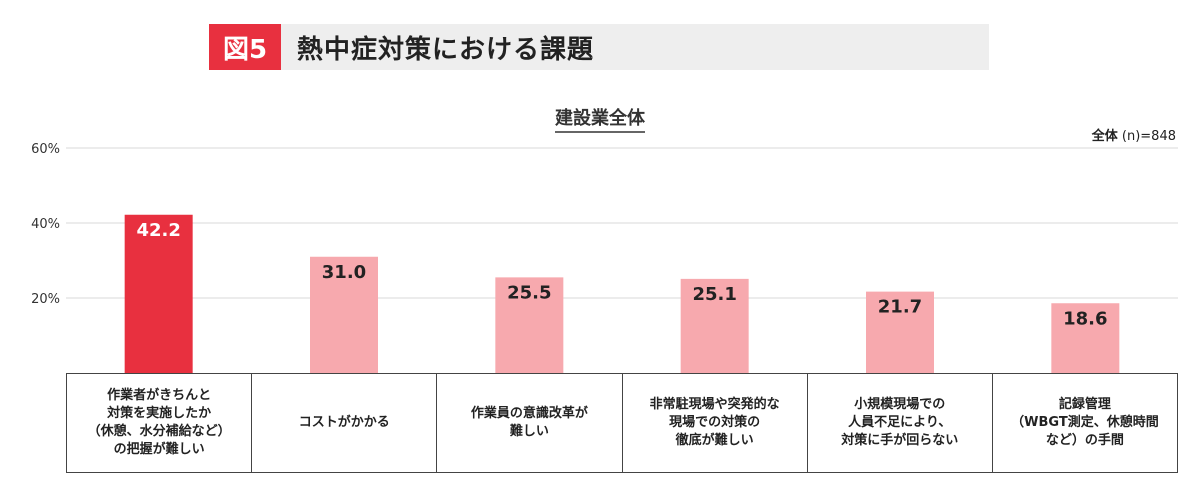 The height and width of the screenshot is (499, 1200). I want to click on chart-title: 建設業全体, so click(600, 120).